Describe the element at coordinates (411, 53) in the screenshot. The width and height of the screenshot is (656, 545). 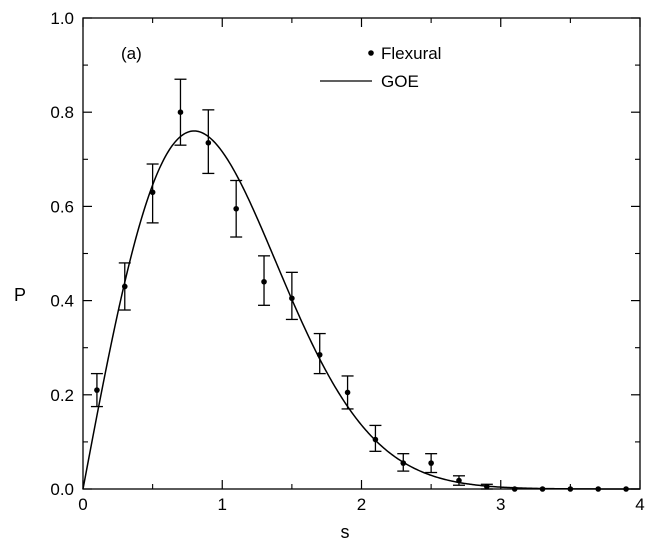
I see `legend-flexural-label: Flexural` at that location.